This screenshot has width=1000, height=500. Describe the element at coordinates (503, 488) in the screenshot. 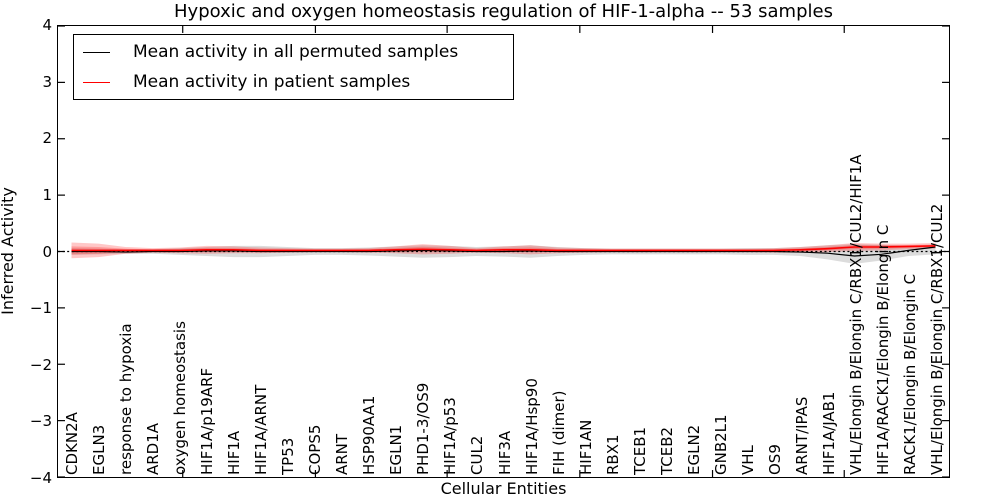

I see `x-axis-label: Cellular Entities` at that location.